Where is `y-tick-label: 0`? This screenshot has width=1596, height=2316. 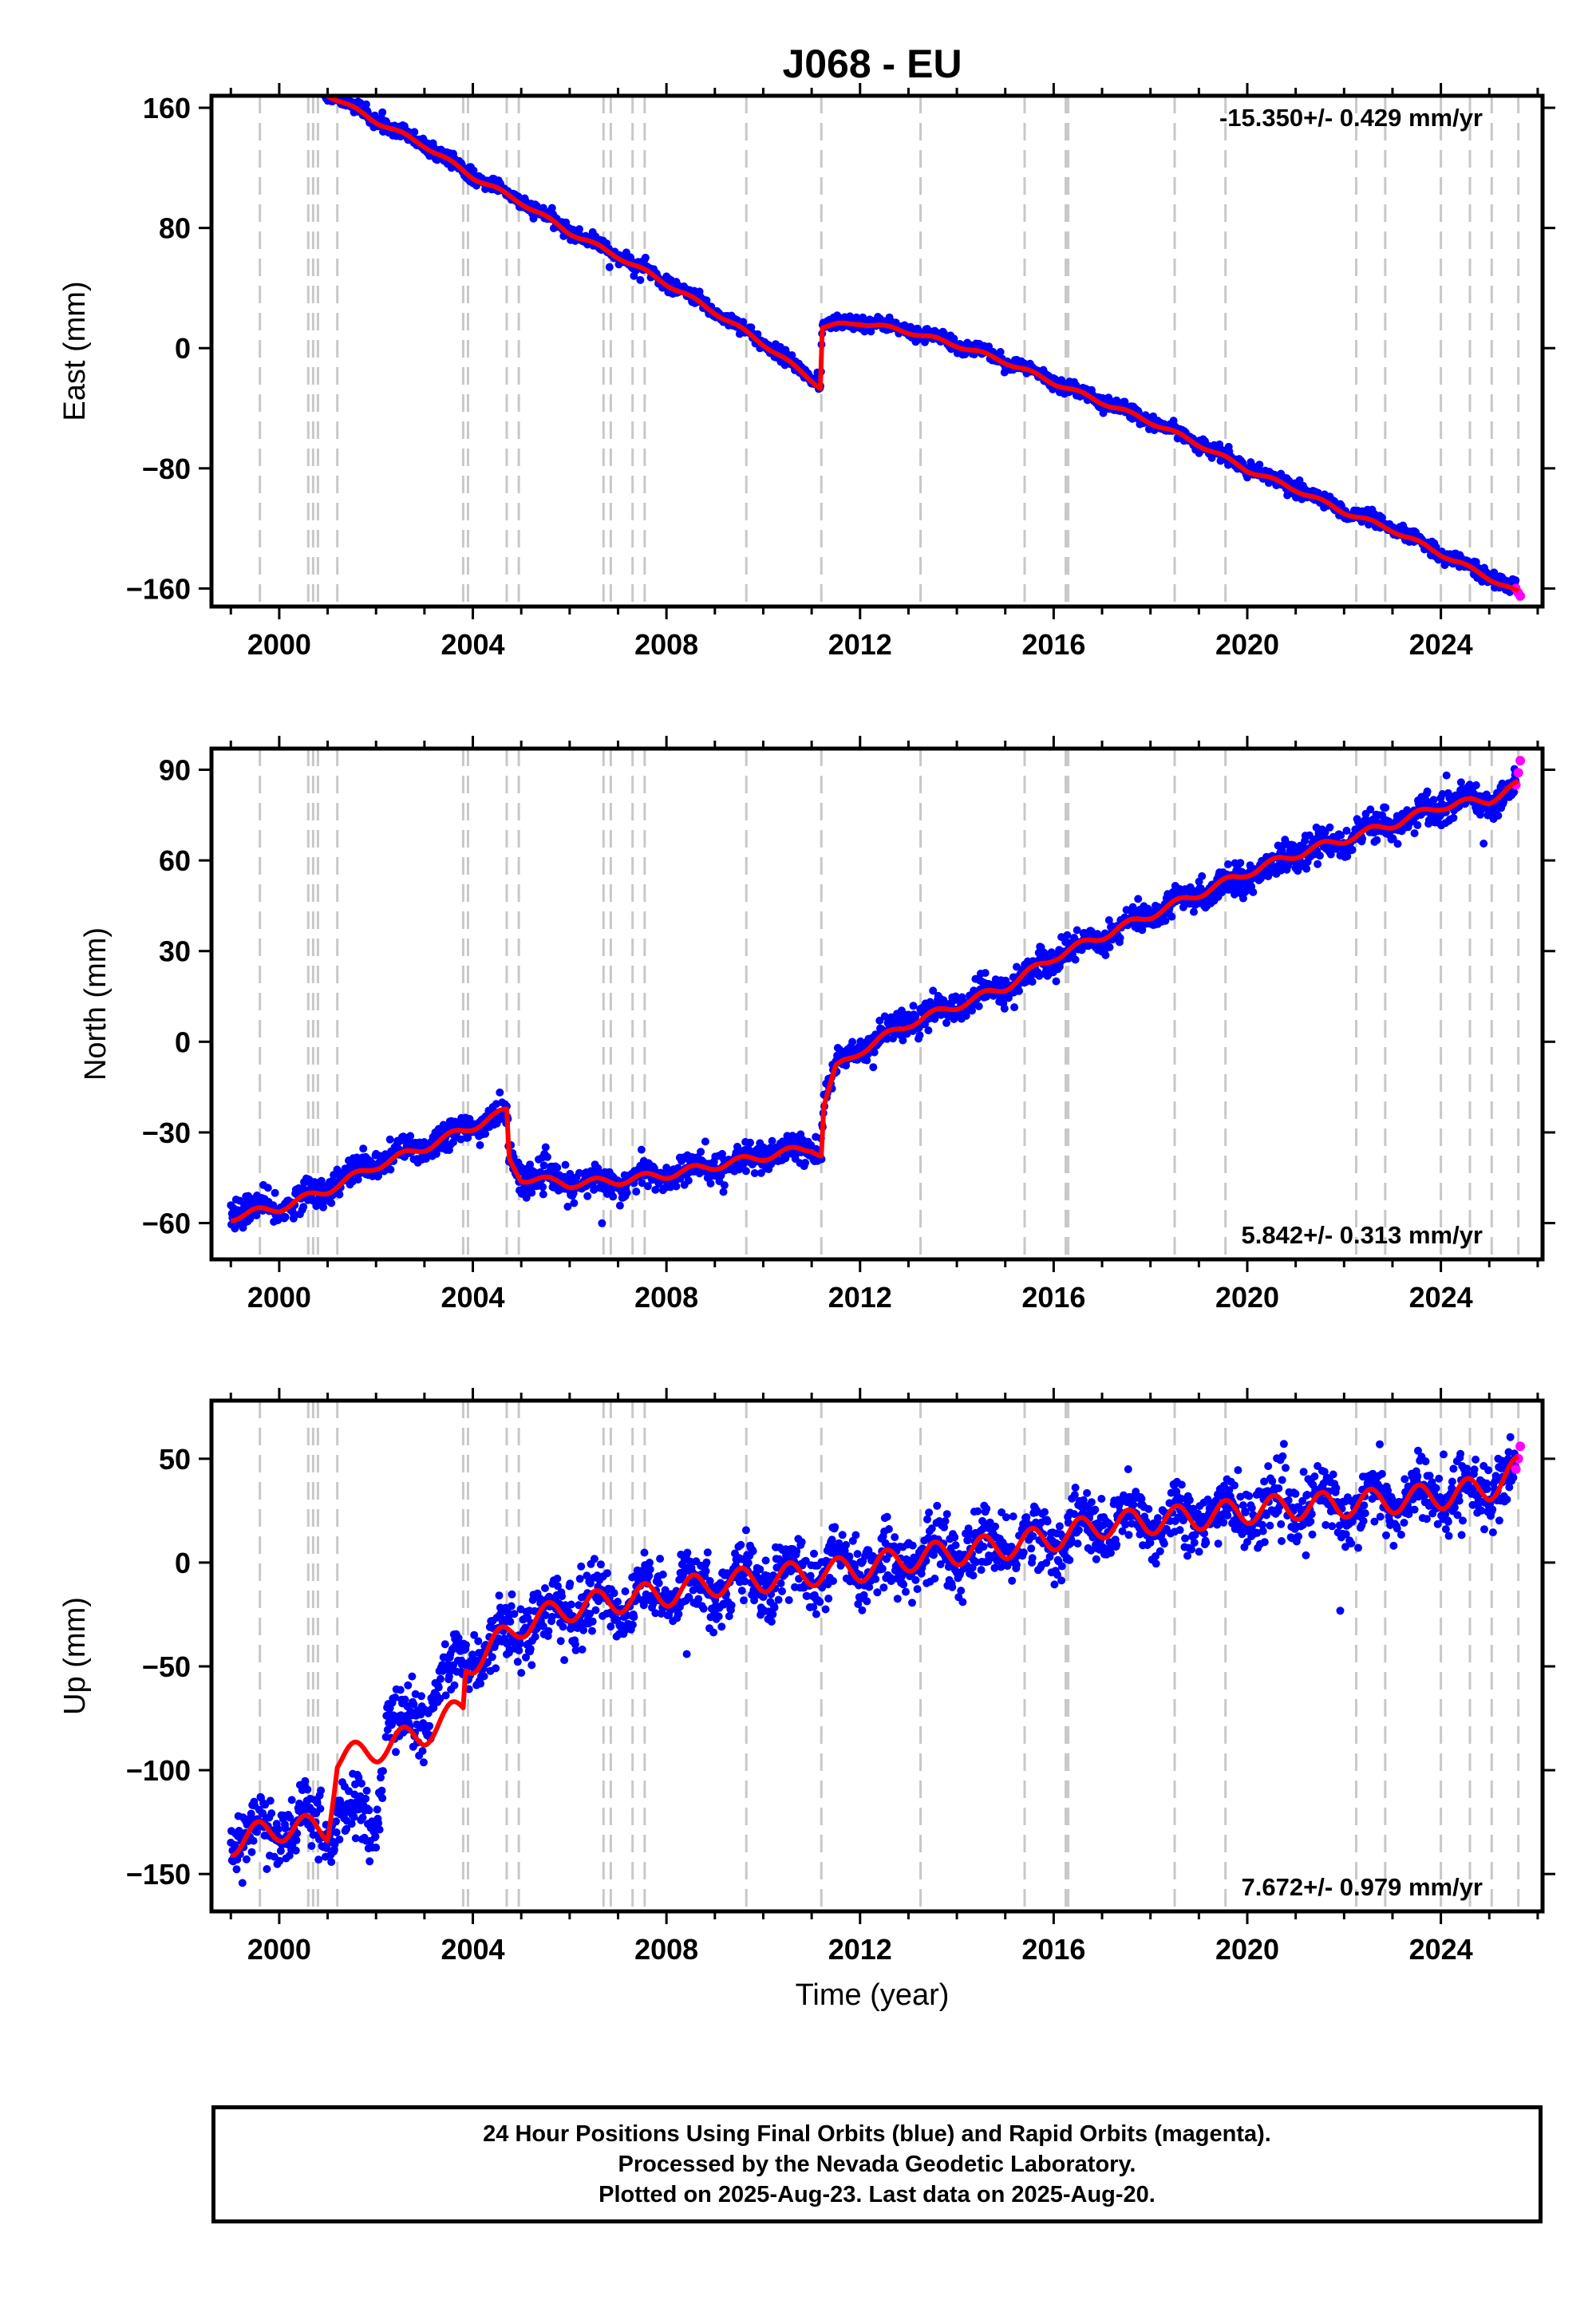
y-tick-label: 0 is located at coordinates (183, 348).